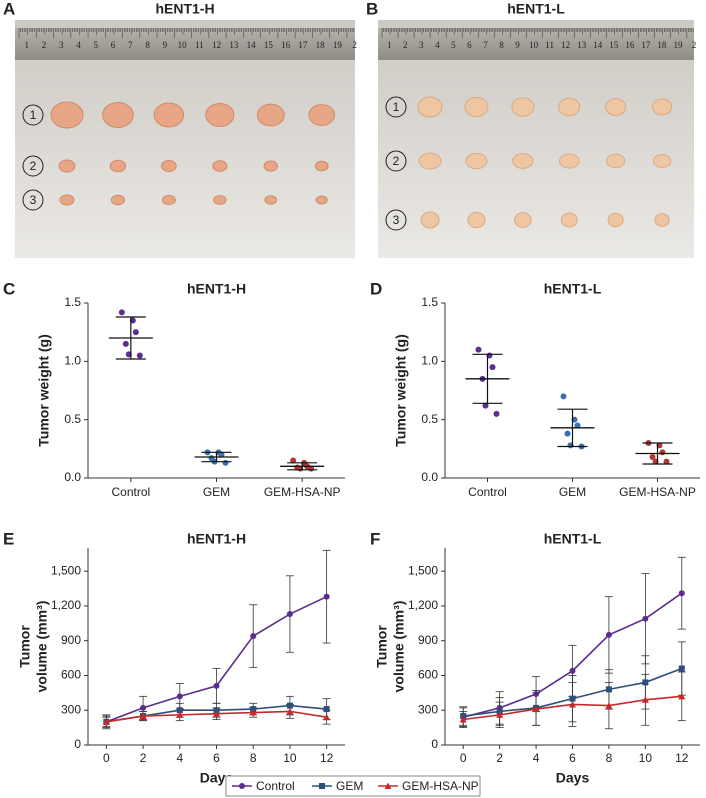  What do you see at coordinates (216, 539) in the screenshot?
I see `chart-title: hENT1-H` at bounding box center [216, 539].